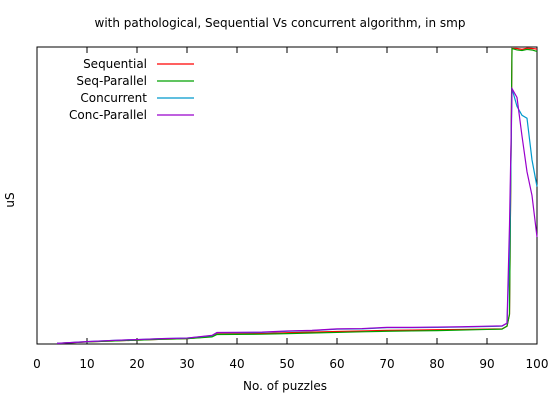  I want to click on x-tick-label: 0, so click(37, 364).